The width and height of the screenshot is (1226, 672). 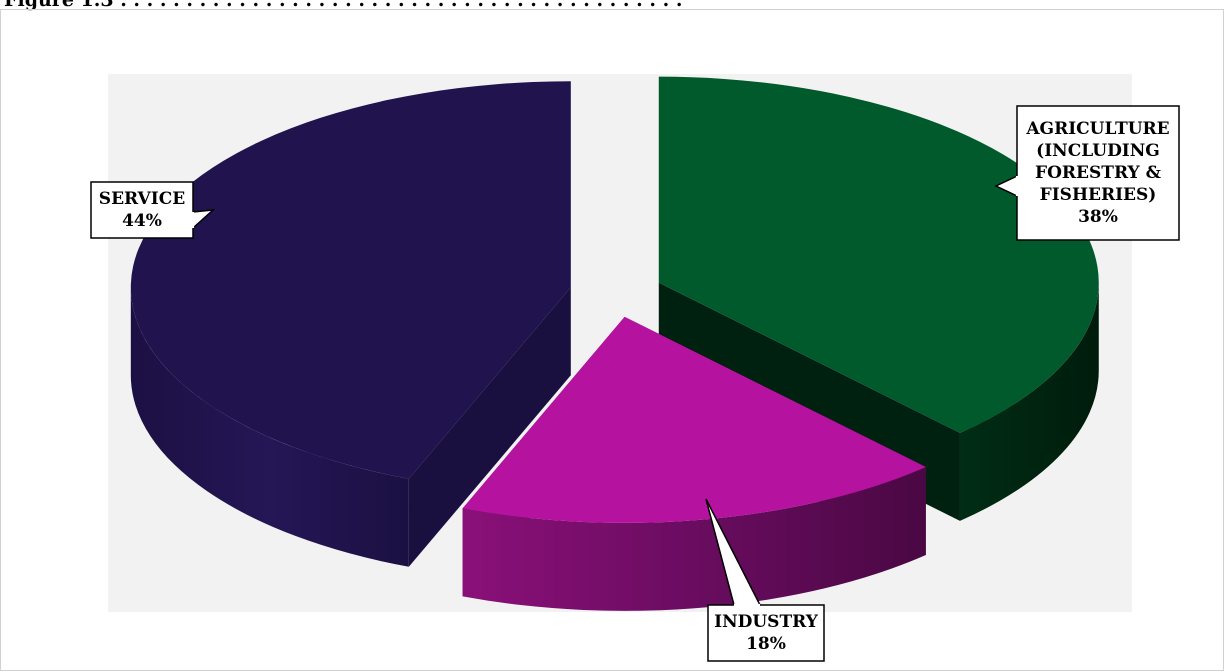 I want to click on callout-agriculture-label-line: FISHERIES), so click(x=1098, y=195).